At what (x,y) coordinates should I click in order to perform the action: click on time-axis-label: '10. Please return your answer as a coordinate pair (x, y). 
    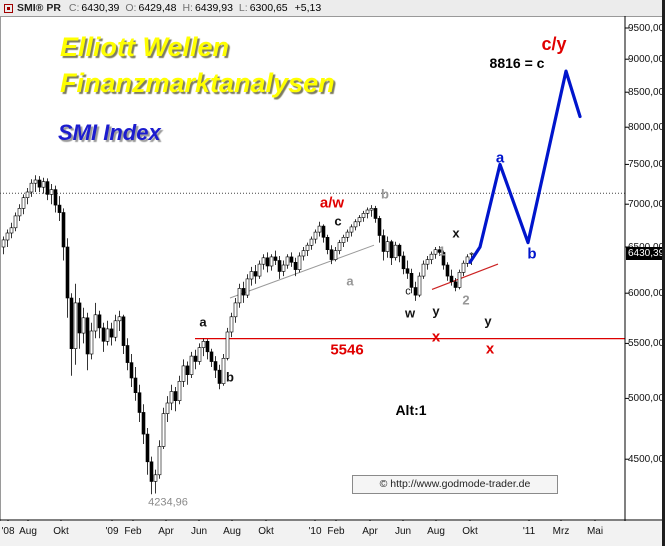
    Looking at the image, I should click on (315, 531).